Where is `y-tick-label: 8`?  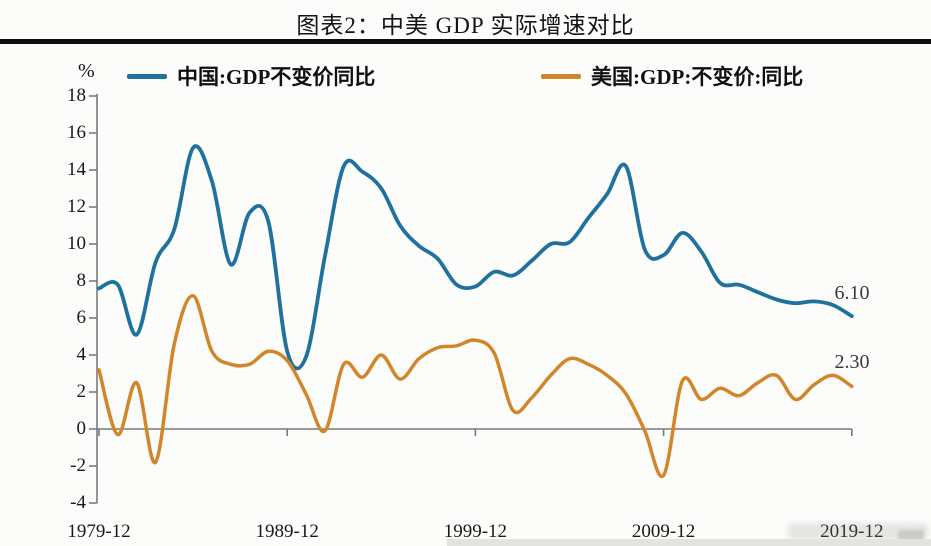 y-tick-label: 8 is located at coordinates (81, 280).